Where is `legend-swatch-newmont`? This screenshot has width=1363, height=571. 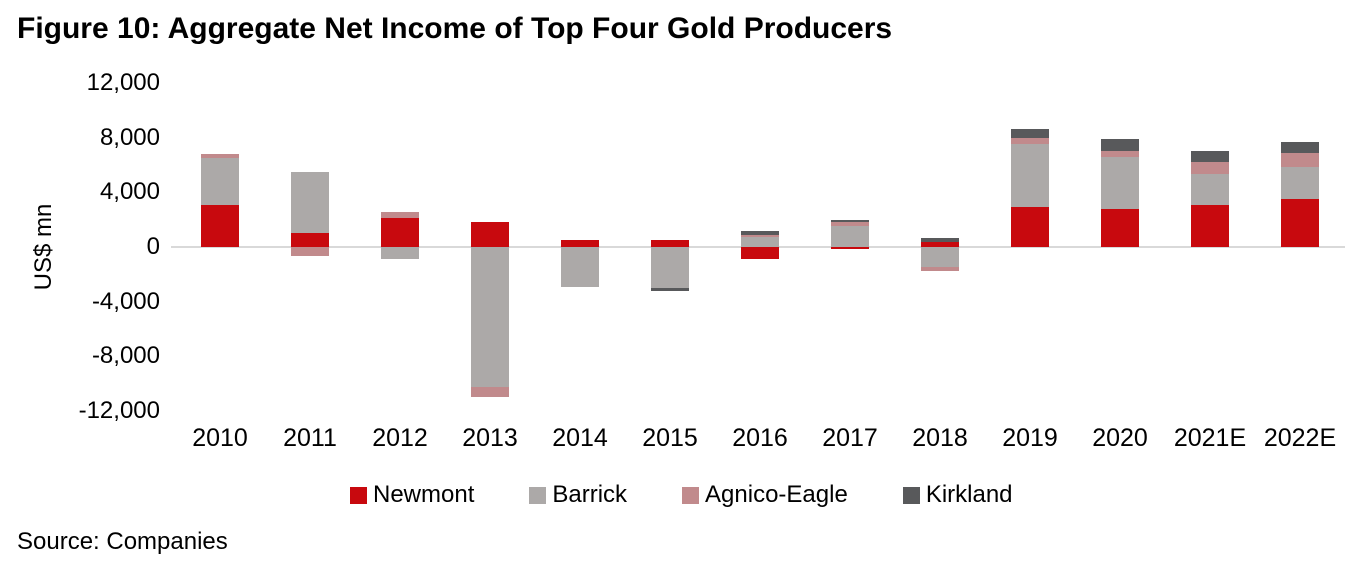
legend-swatch-newmont is located at coordinates (358, 495).